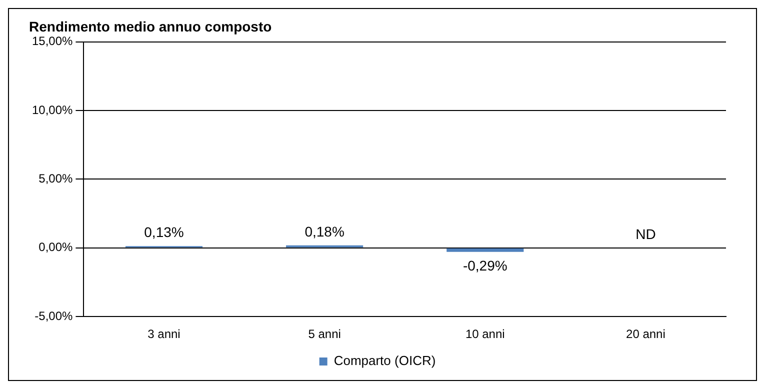 The height and width of the screenshot is (389, 765). What do you see at coordinates (646, 234) in the screenshot?
I see `text: ND` at bounding box center [646, 234].